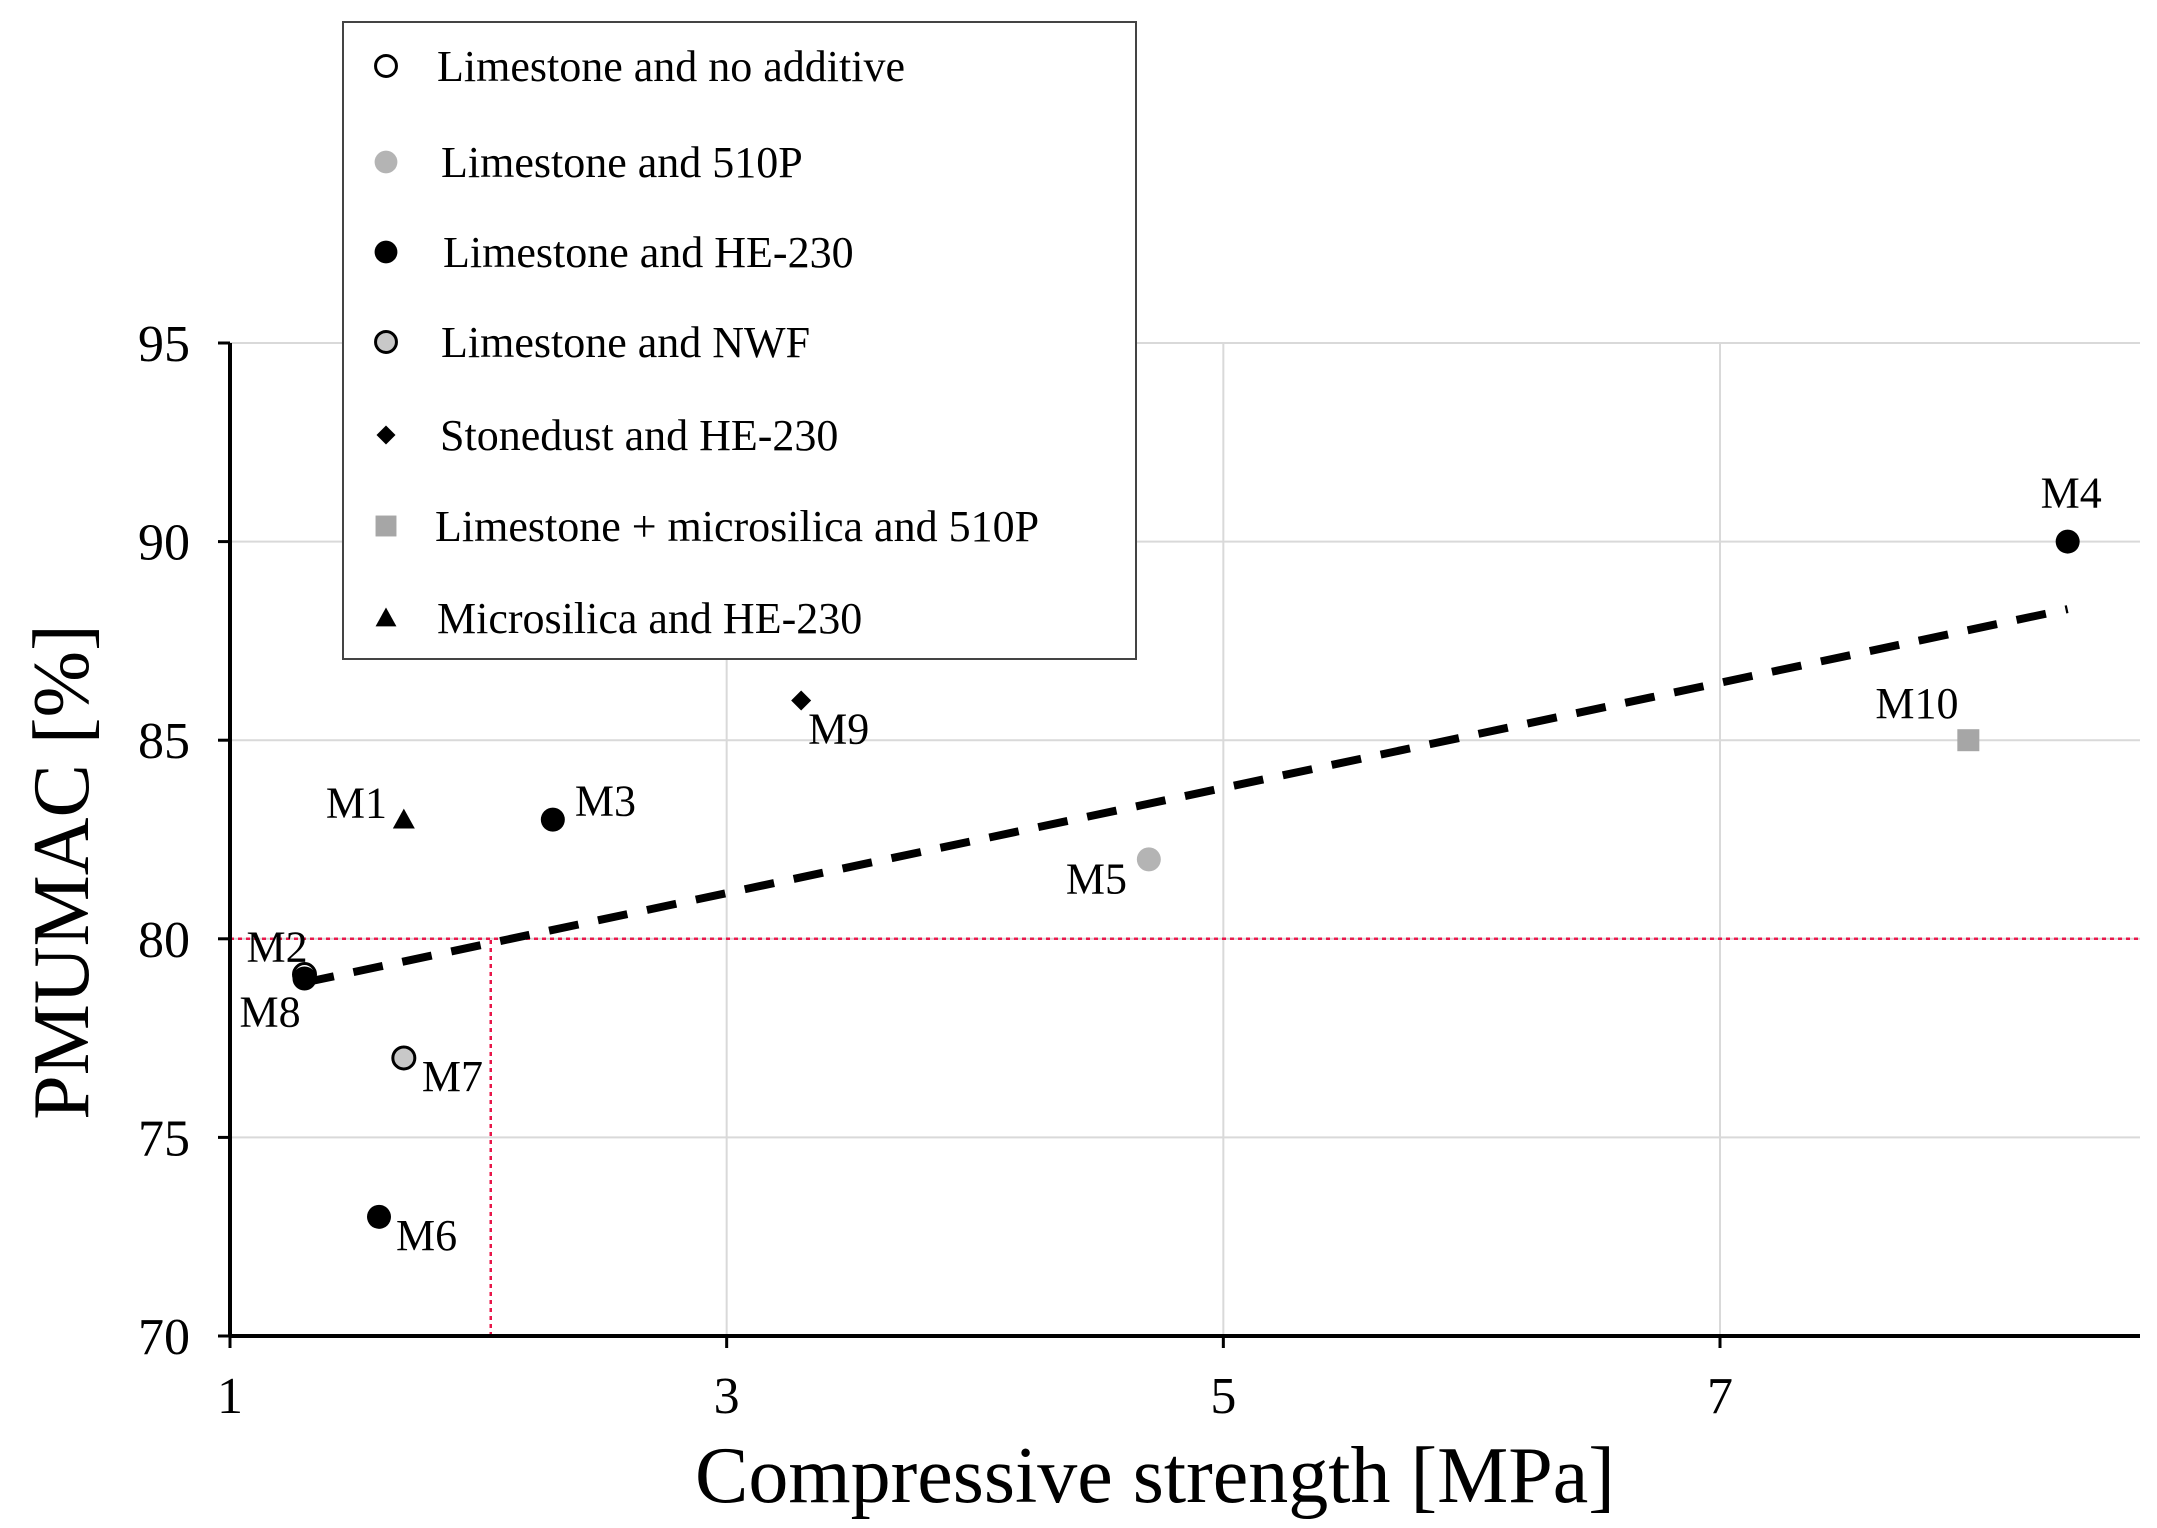 The width and height of the screenshot is (2157, 1528). Describe the element at coordinates (838, 728) in the screenshot. I see `point-label-m9: M9` at that location.